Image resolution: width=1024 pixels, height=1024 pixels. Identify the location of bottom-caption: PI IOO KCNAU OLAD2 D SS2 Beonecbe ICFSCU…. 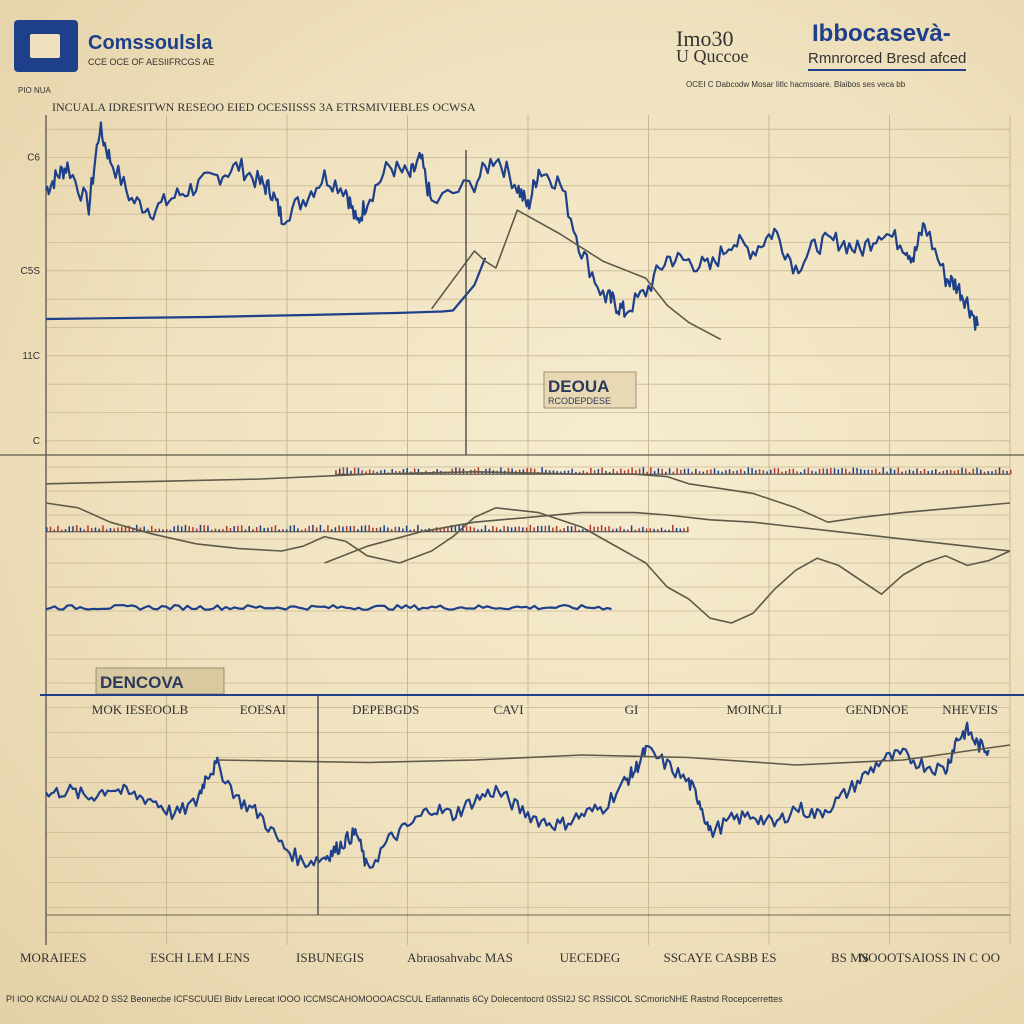
(394, 999).